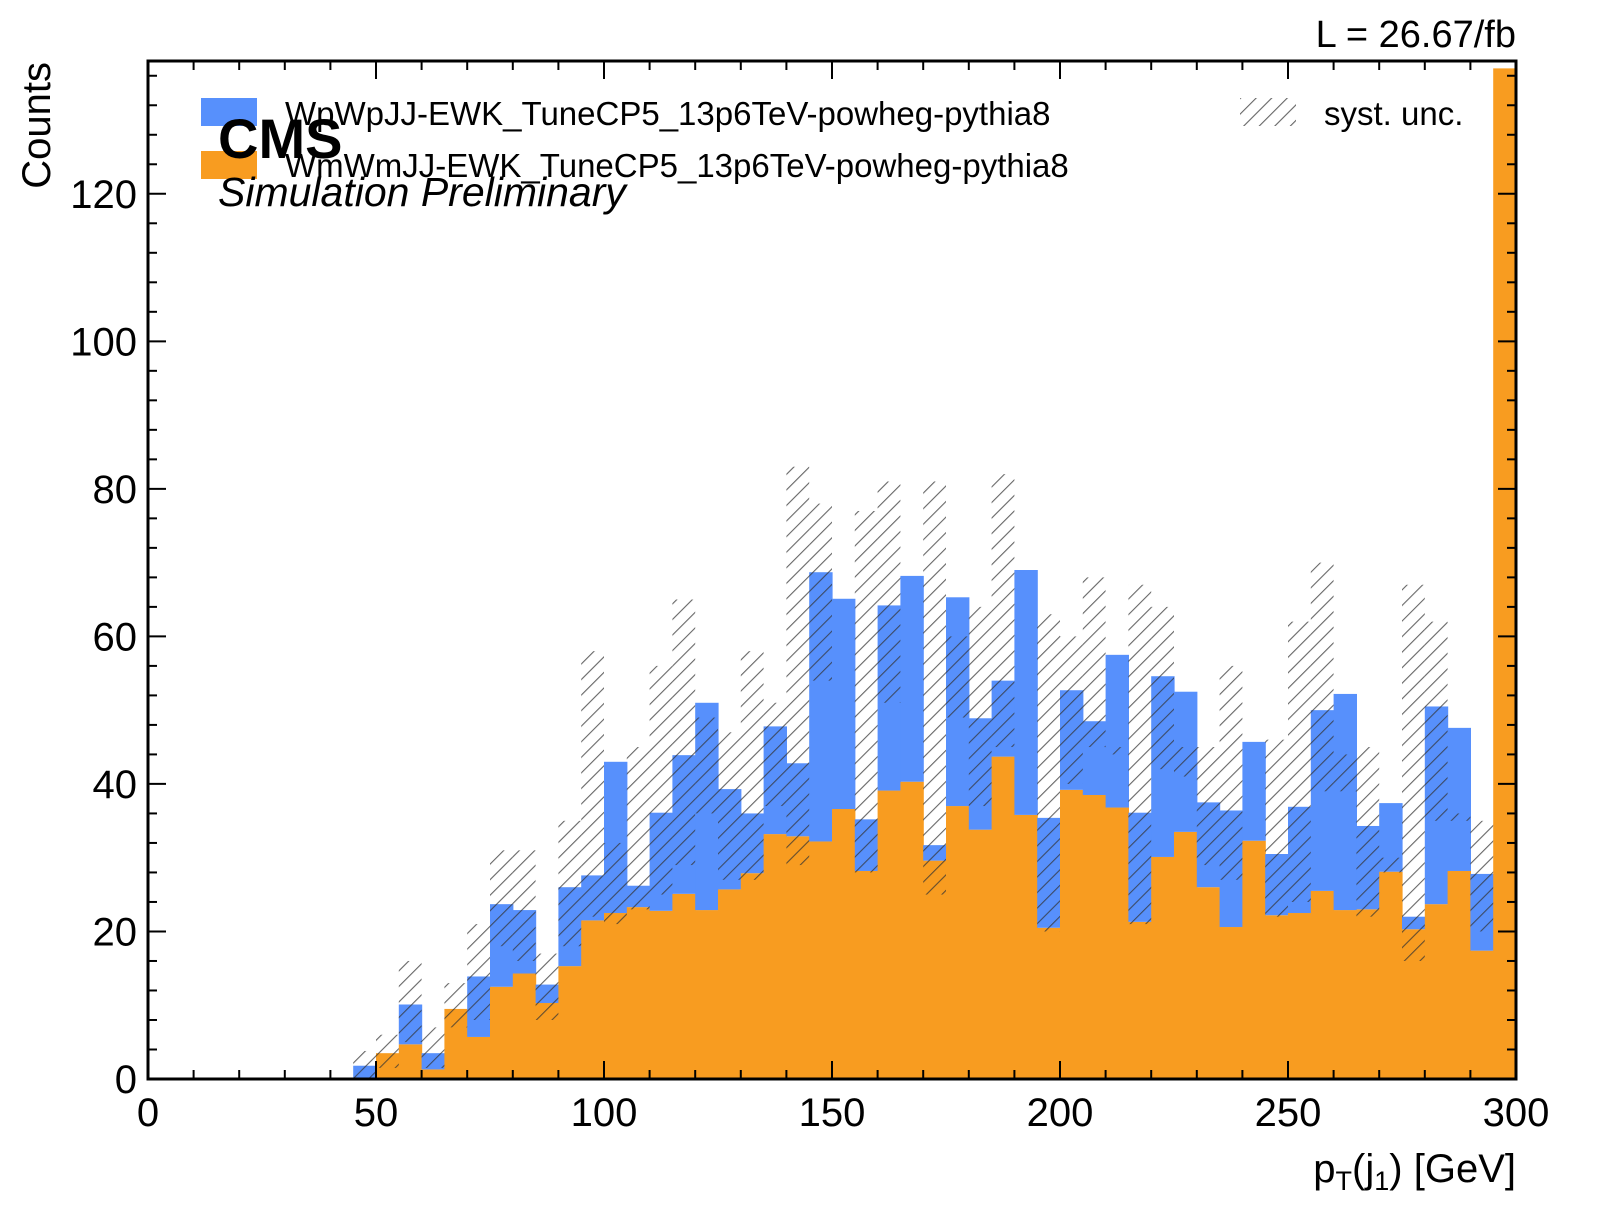 The width and height of the screenshot is (1599, 1230). Describe the element at coordinates (1414, 1171) in the screenshot. I see `x-axis-label: pT(j1) [GeV]` at that location.